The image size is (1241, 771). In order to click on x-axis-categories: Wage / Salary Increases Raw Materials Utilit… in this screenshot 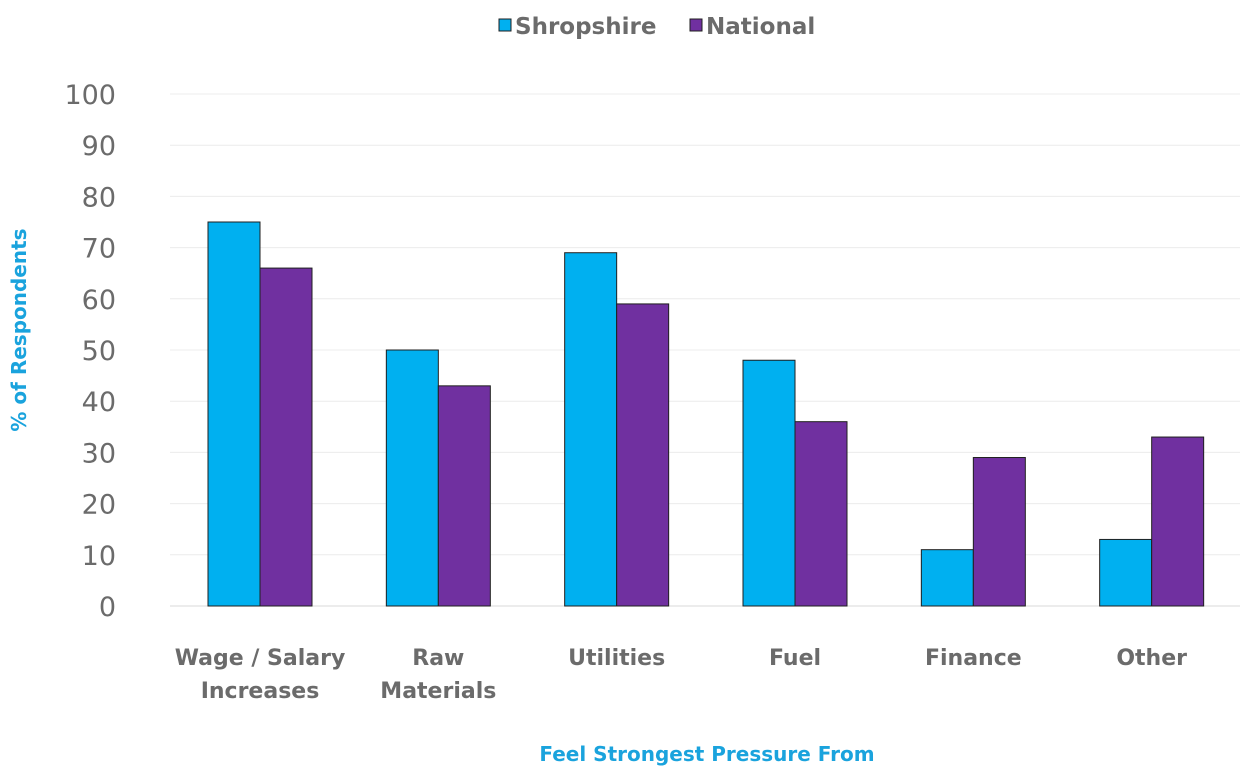, I will do `click(681, 675)`.